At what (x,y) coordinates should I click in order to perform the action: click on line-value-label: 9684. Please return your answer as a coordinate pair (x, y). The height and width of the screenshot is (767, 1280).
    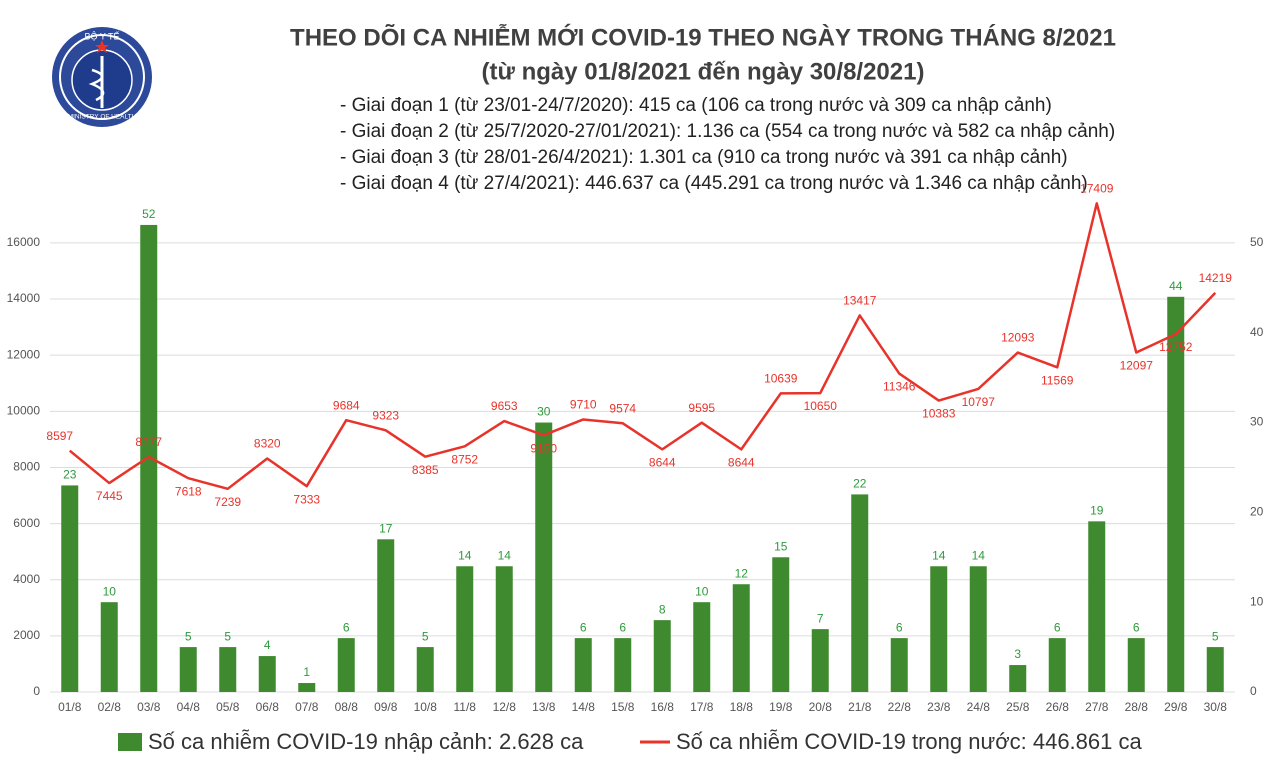
    Looking at the image, I should click on (346, 405).